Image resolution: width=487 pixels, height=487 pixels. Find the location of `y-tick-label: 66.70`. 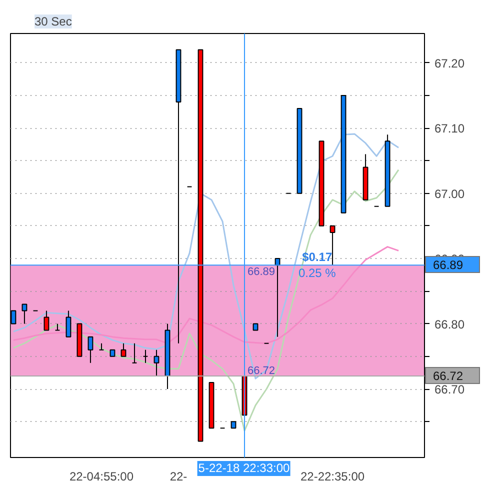

y-tick-label: 66.70 is located at coordinates (449, 389).